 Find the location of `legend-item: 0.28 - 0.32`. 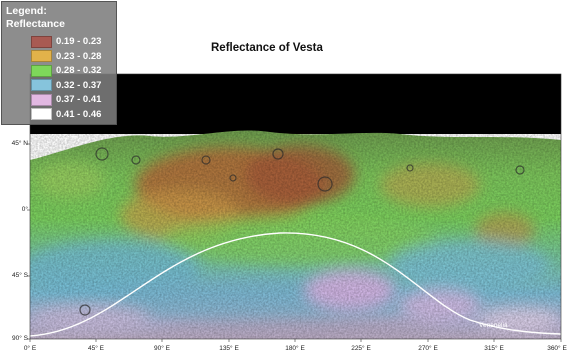

legend-item: 0.28 - 0.32 is located at coordinates (59, 70).